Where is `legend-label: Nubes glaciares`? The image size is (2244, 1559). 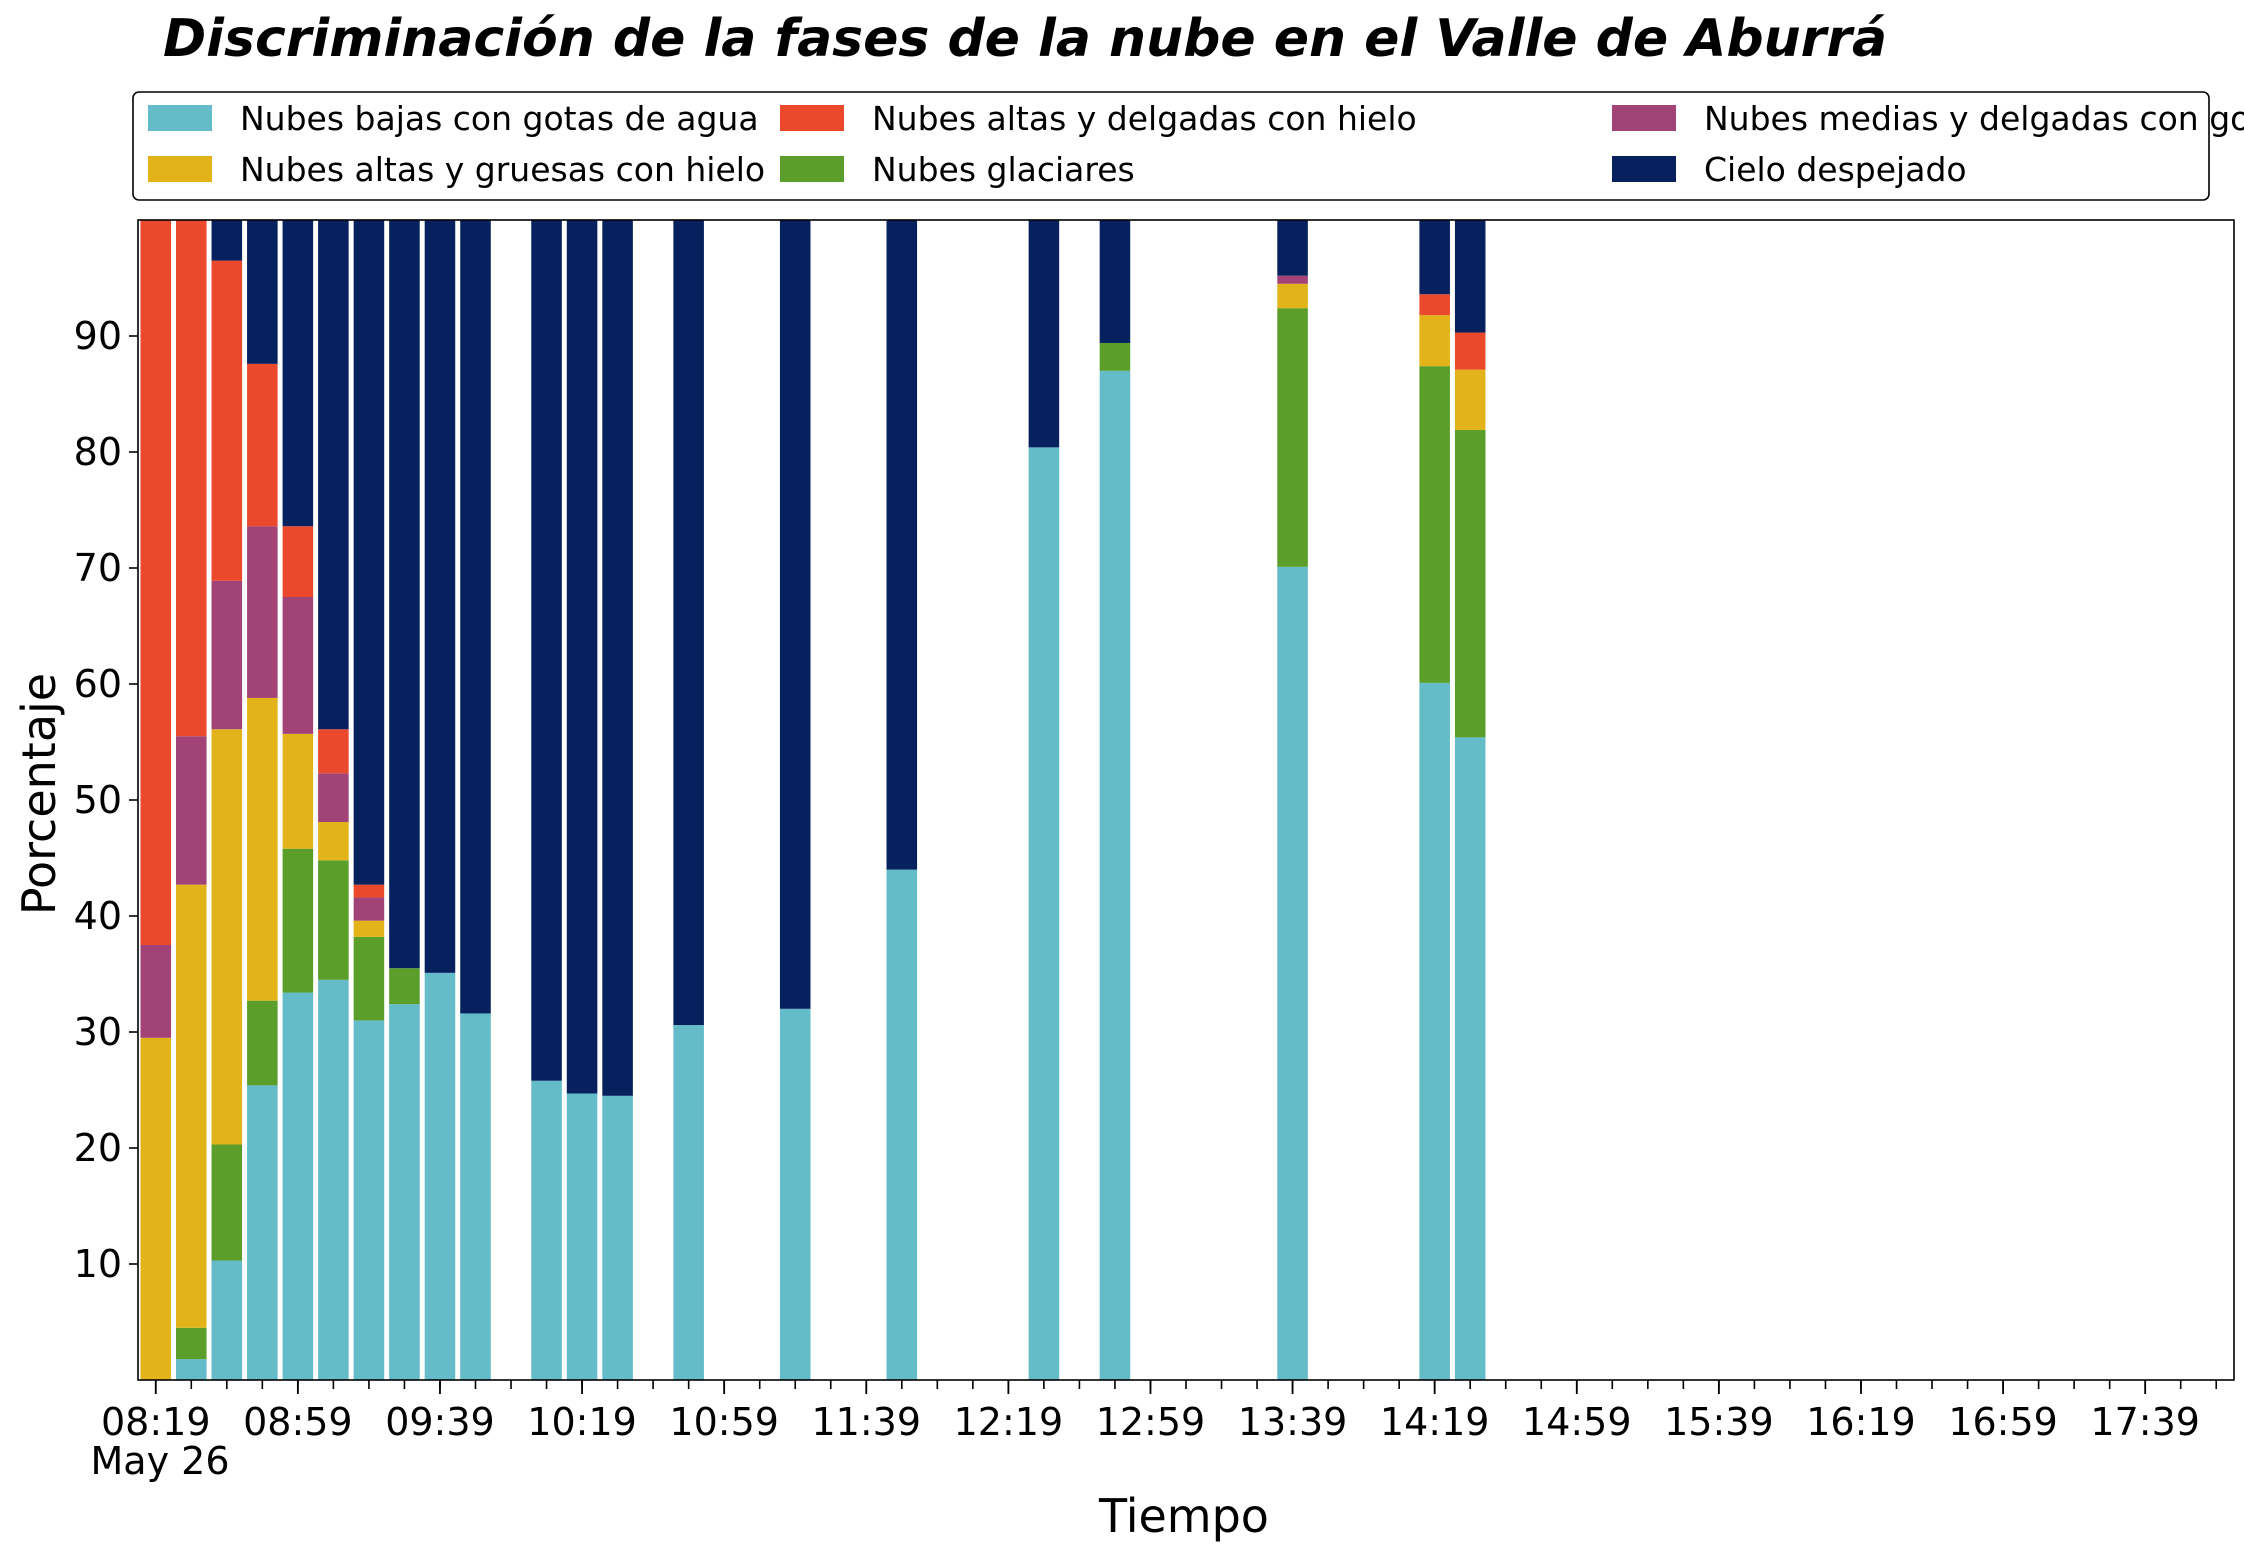 legend-label: Nubes glaciares is located at coordinates (1003, 169).